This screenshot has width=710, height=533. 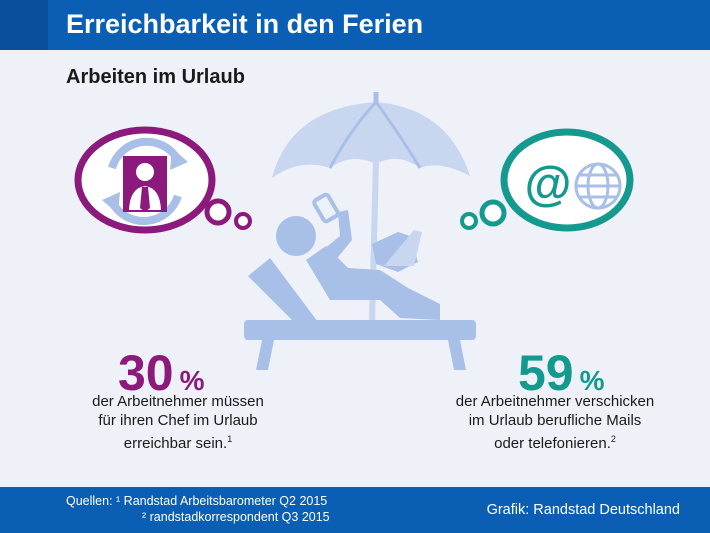 What do you see at coordinates (546, 373) in the screenshot?
I see `stat-right-number: 59` at bounding box center [546, 373].